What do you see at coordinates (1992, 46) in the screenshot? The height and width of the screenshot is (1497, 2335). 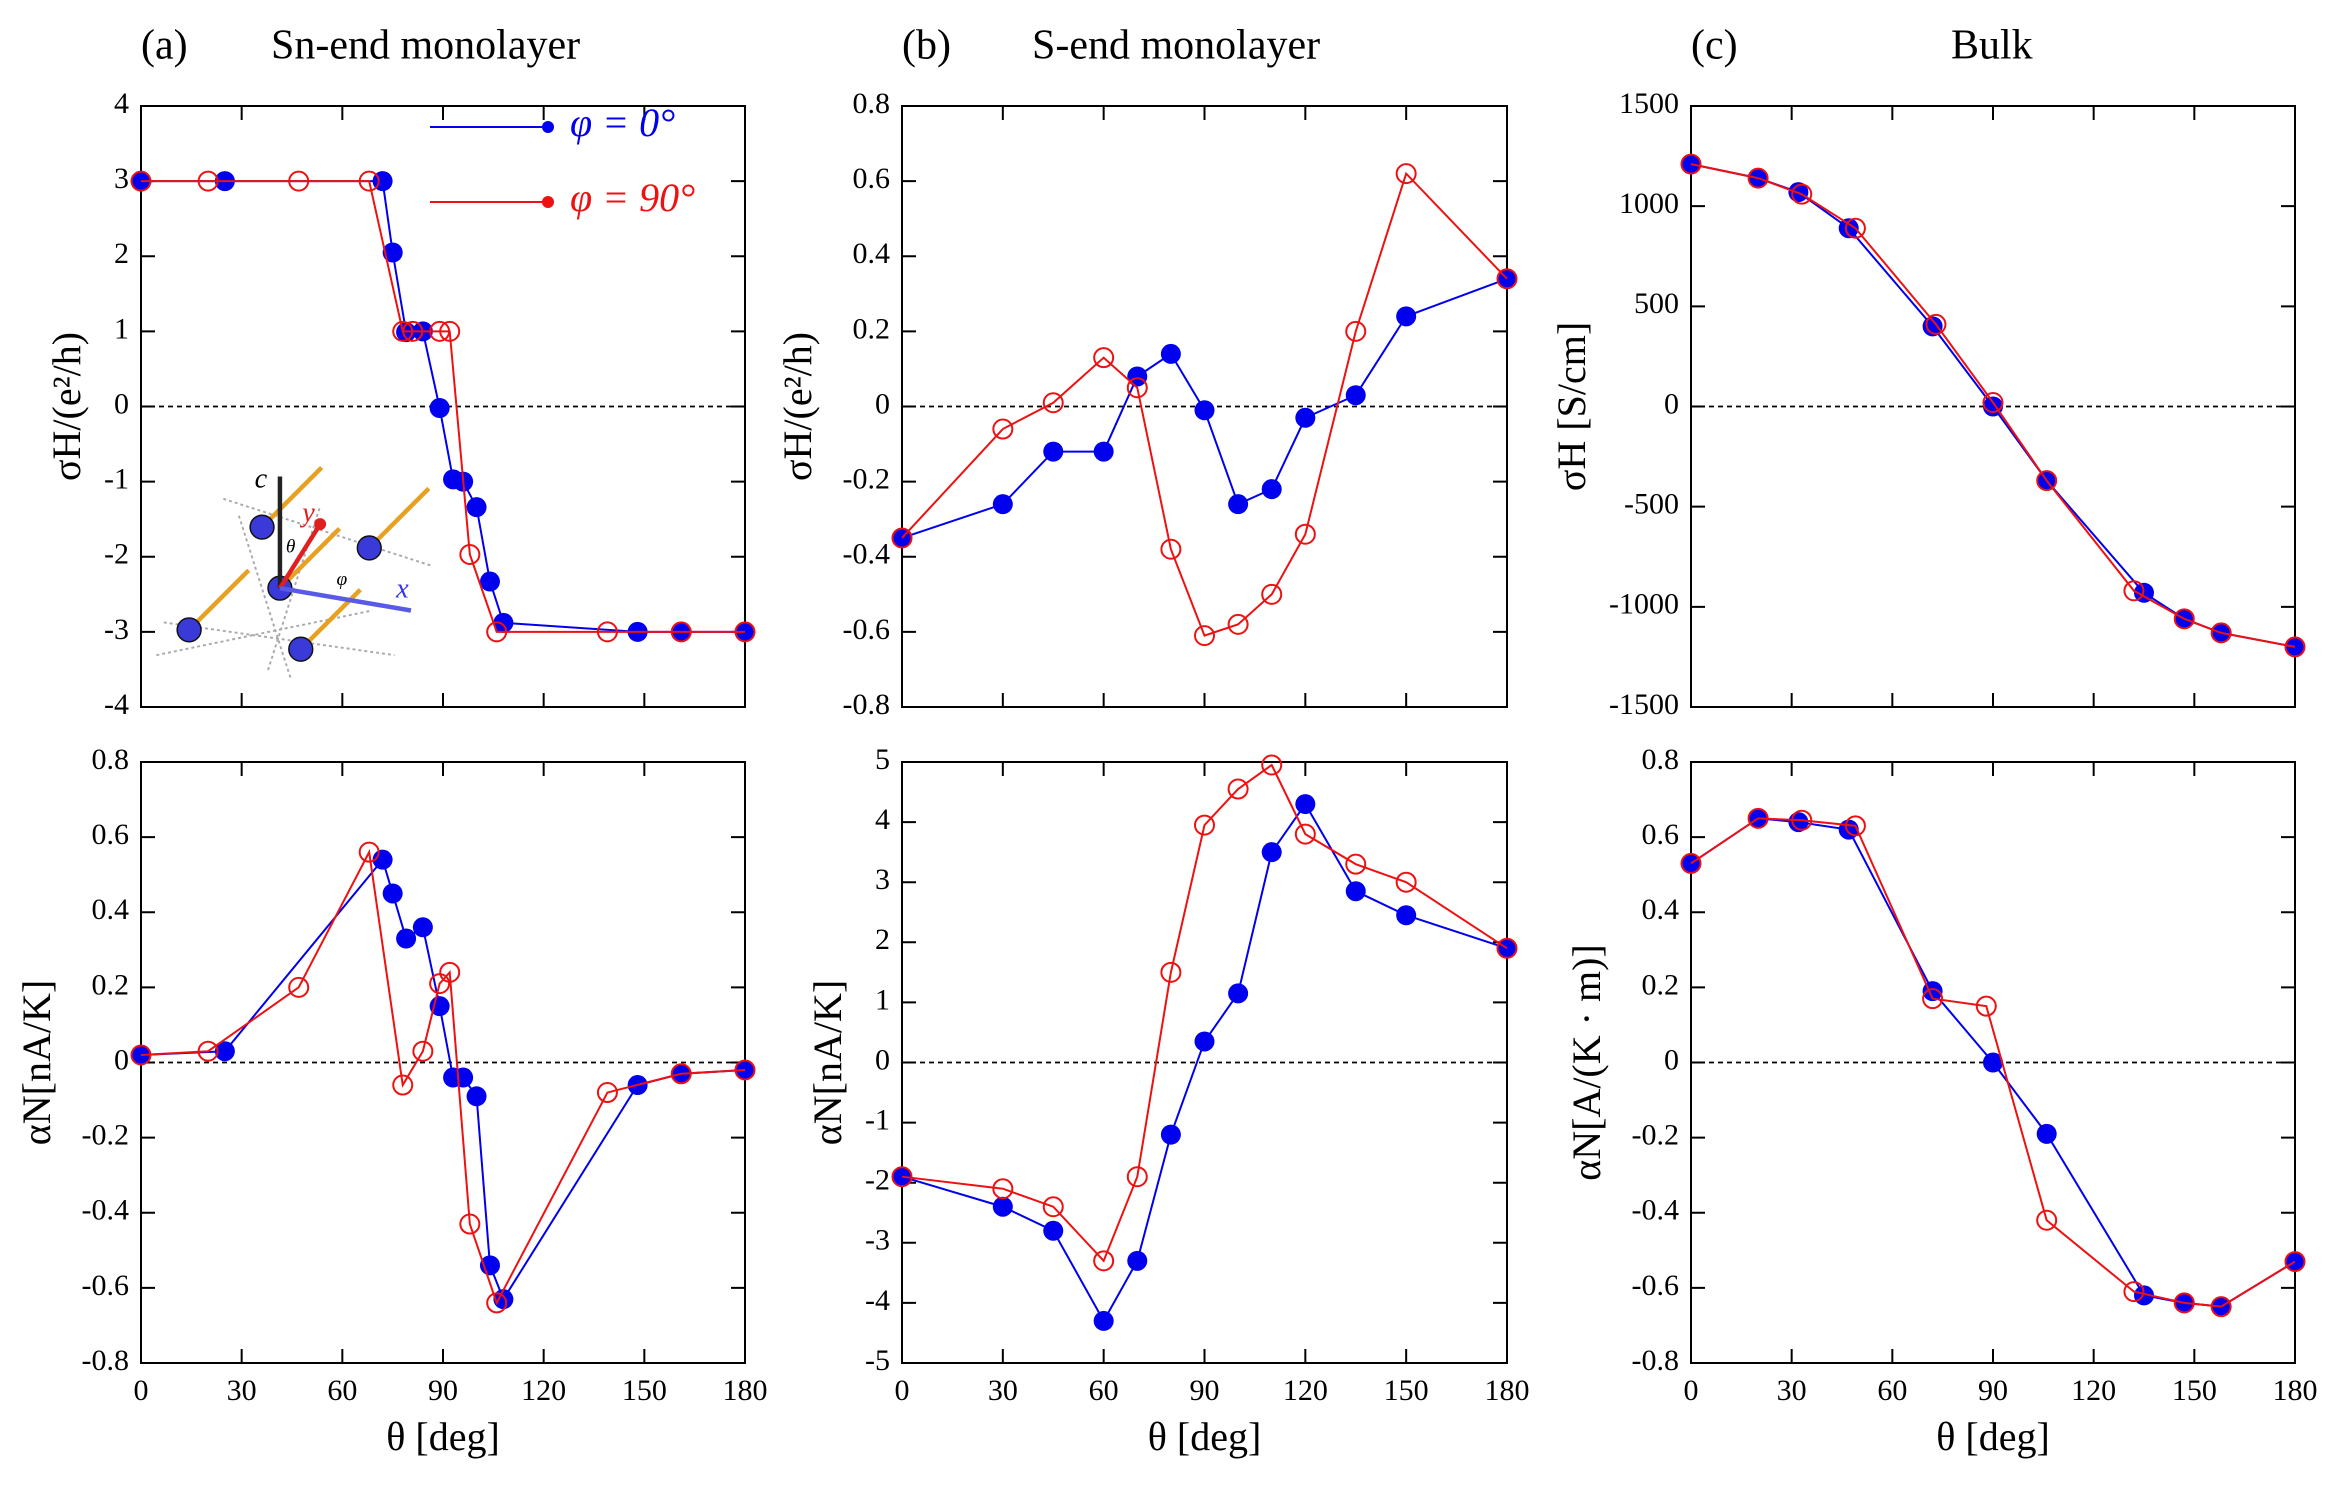 I see `panel-title: Bulk` at bounding box center [1992, 46].